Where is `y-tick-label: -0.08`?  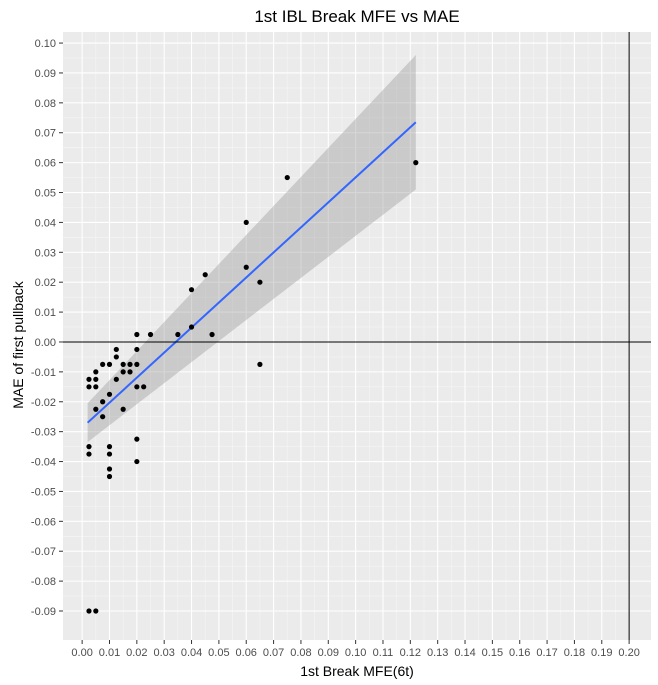 y-tick-label: -0.08 is located at coordinates (43, 582).